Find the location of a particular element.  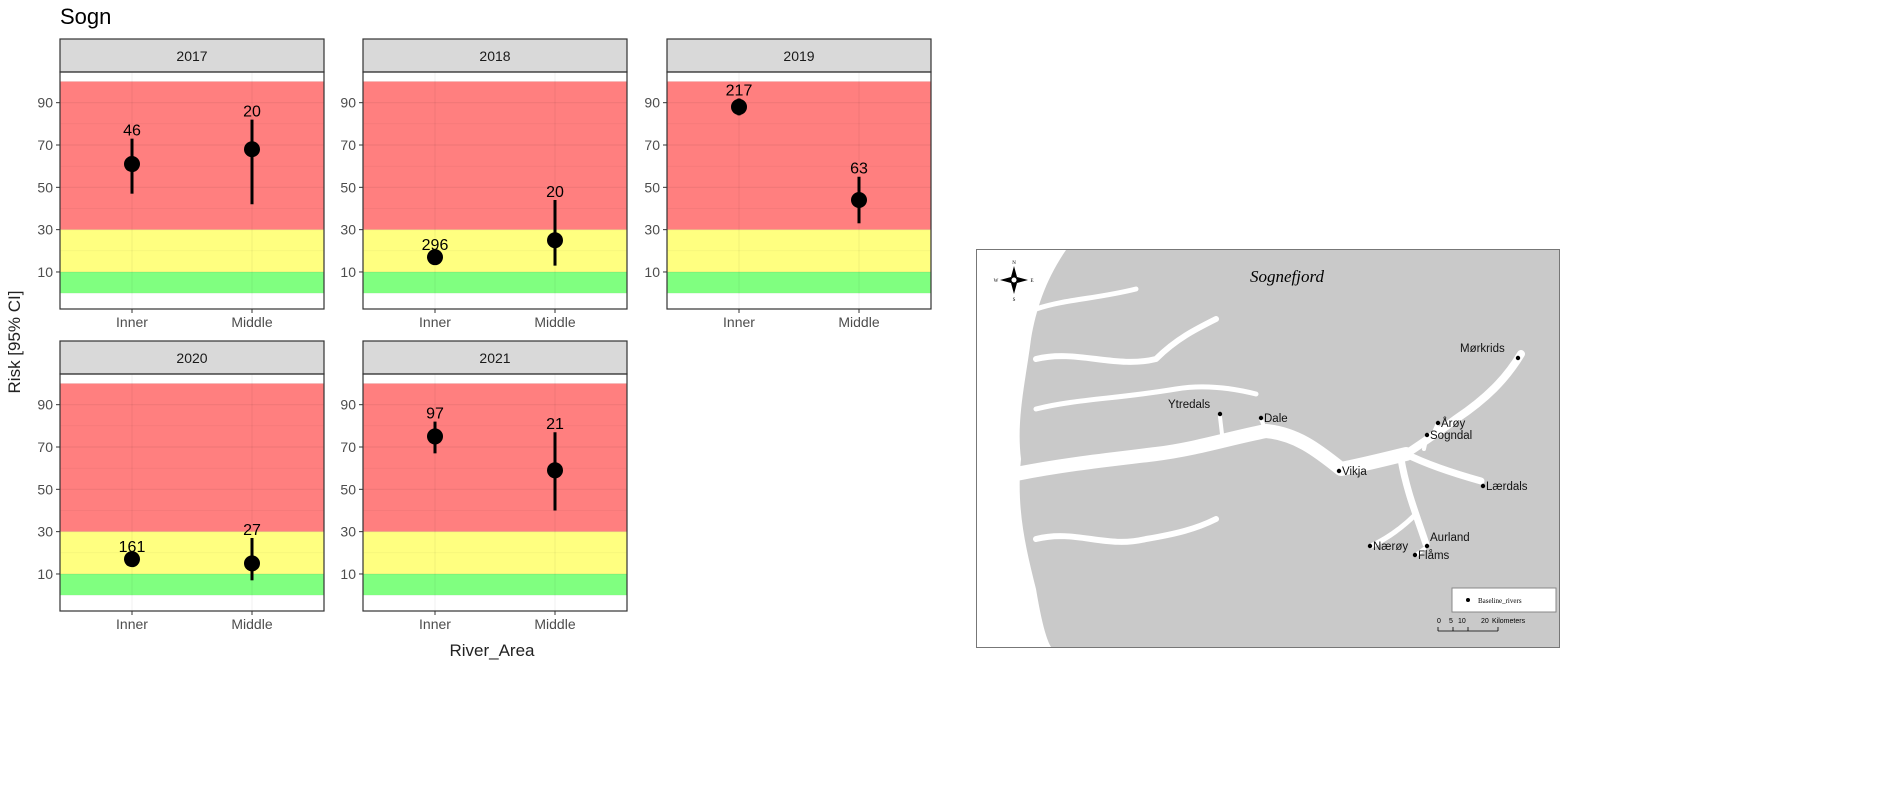

data-label: 20 is located at coordinates (252, 112).